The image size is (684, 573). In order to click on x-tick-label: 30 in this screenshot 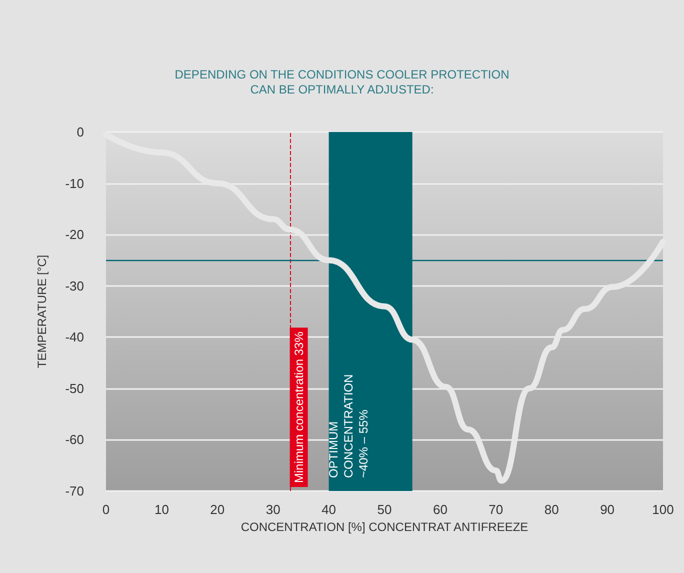, I will do `click(273, 509)`.